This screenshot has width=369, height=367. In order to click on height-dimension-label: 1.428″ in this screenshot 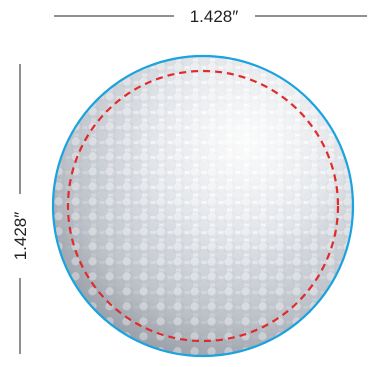, I will do `click(20, 236)`.